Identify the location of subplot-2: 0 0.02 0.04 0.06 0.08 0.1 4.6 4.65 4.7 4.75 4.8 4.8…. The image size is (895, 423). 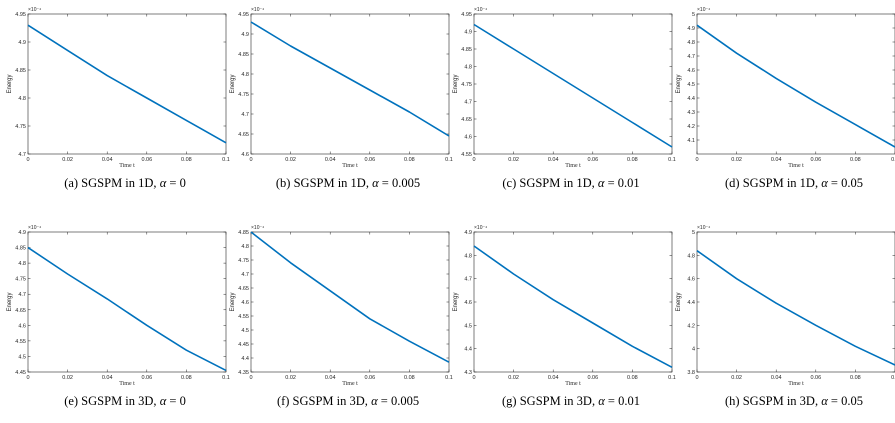
(341, 98).